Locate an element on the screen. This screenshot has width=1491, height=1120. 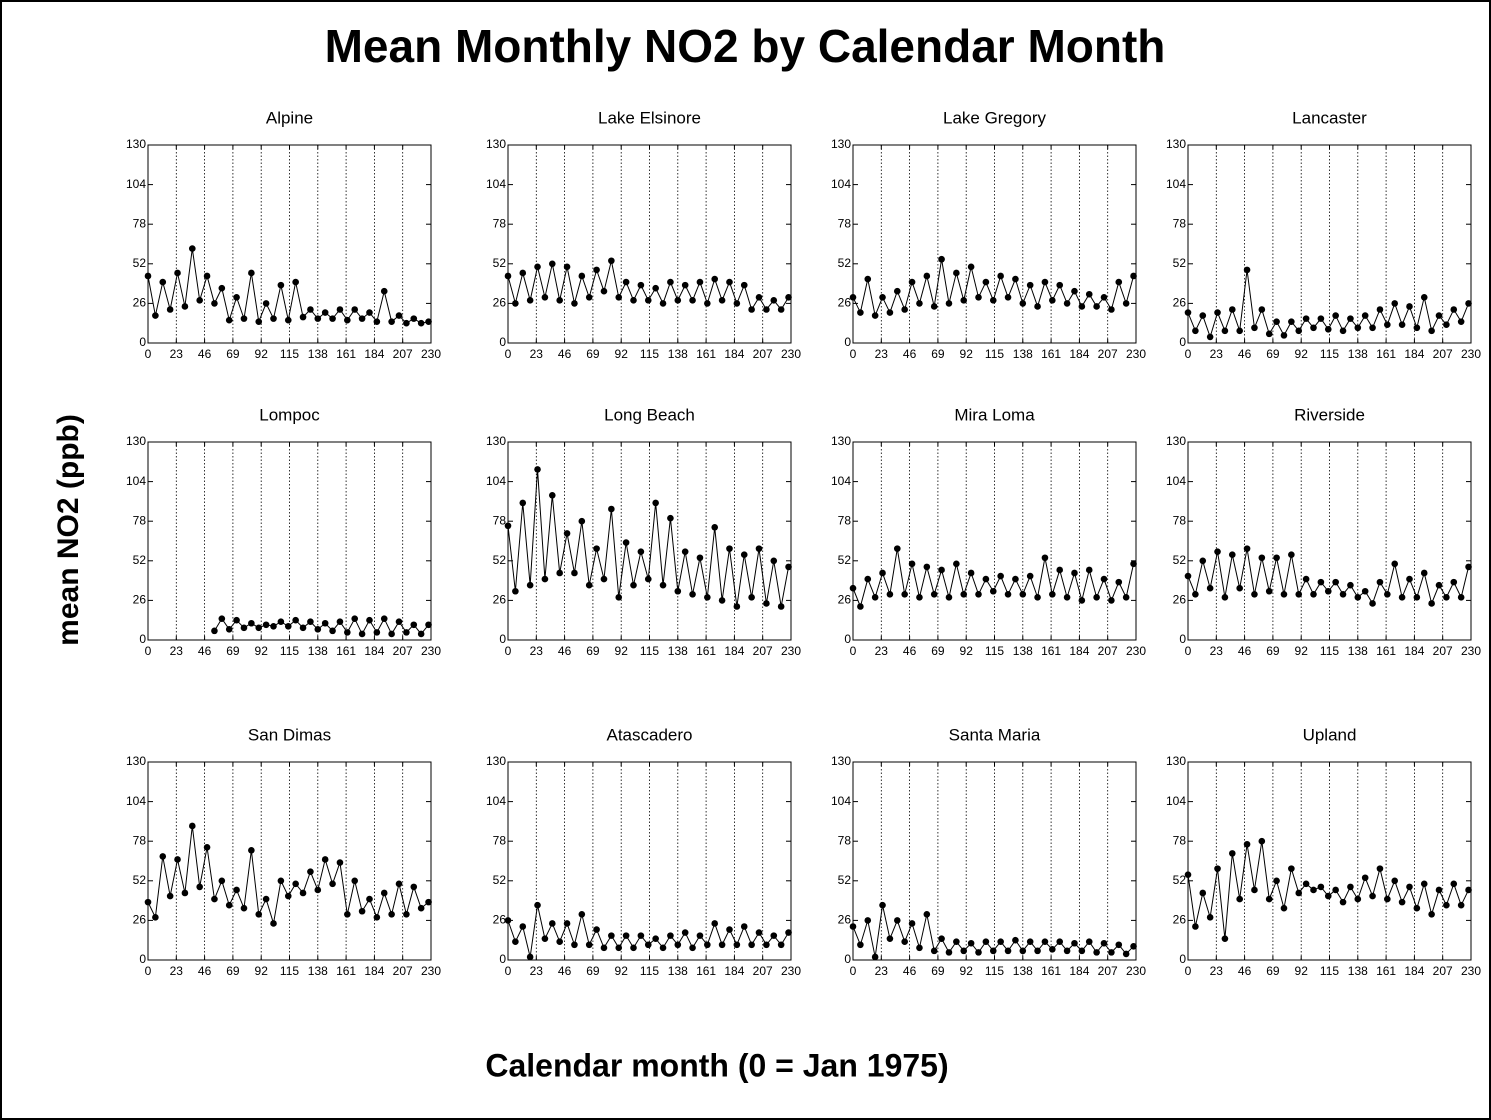
x-tick-label: 184 is located at coordinates (1414, 651).